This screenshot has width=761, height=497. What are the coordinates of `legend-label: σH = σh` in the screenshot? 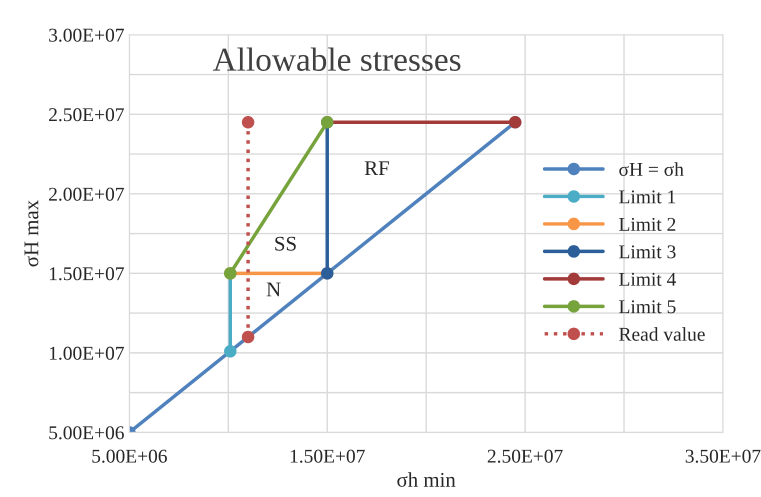 It's located at (651, 169).